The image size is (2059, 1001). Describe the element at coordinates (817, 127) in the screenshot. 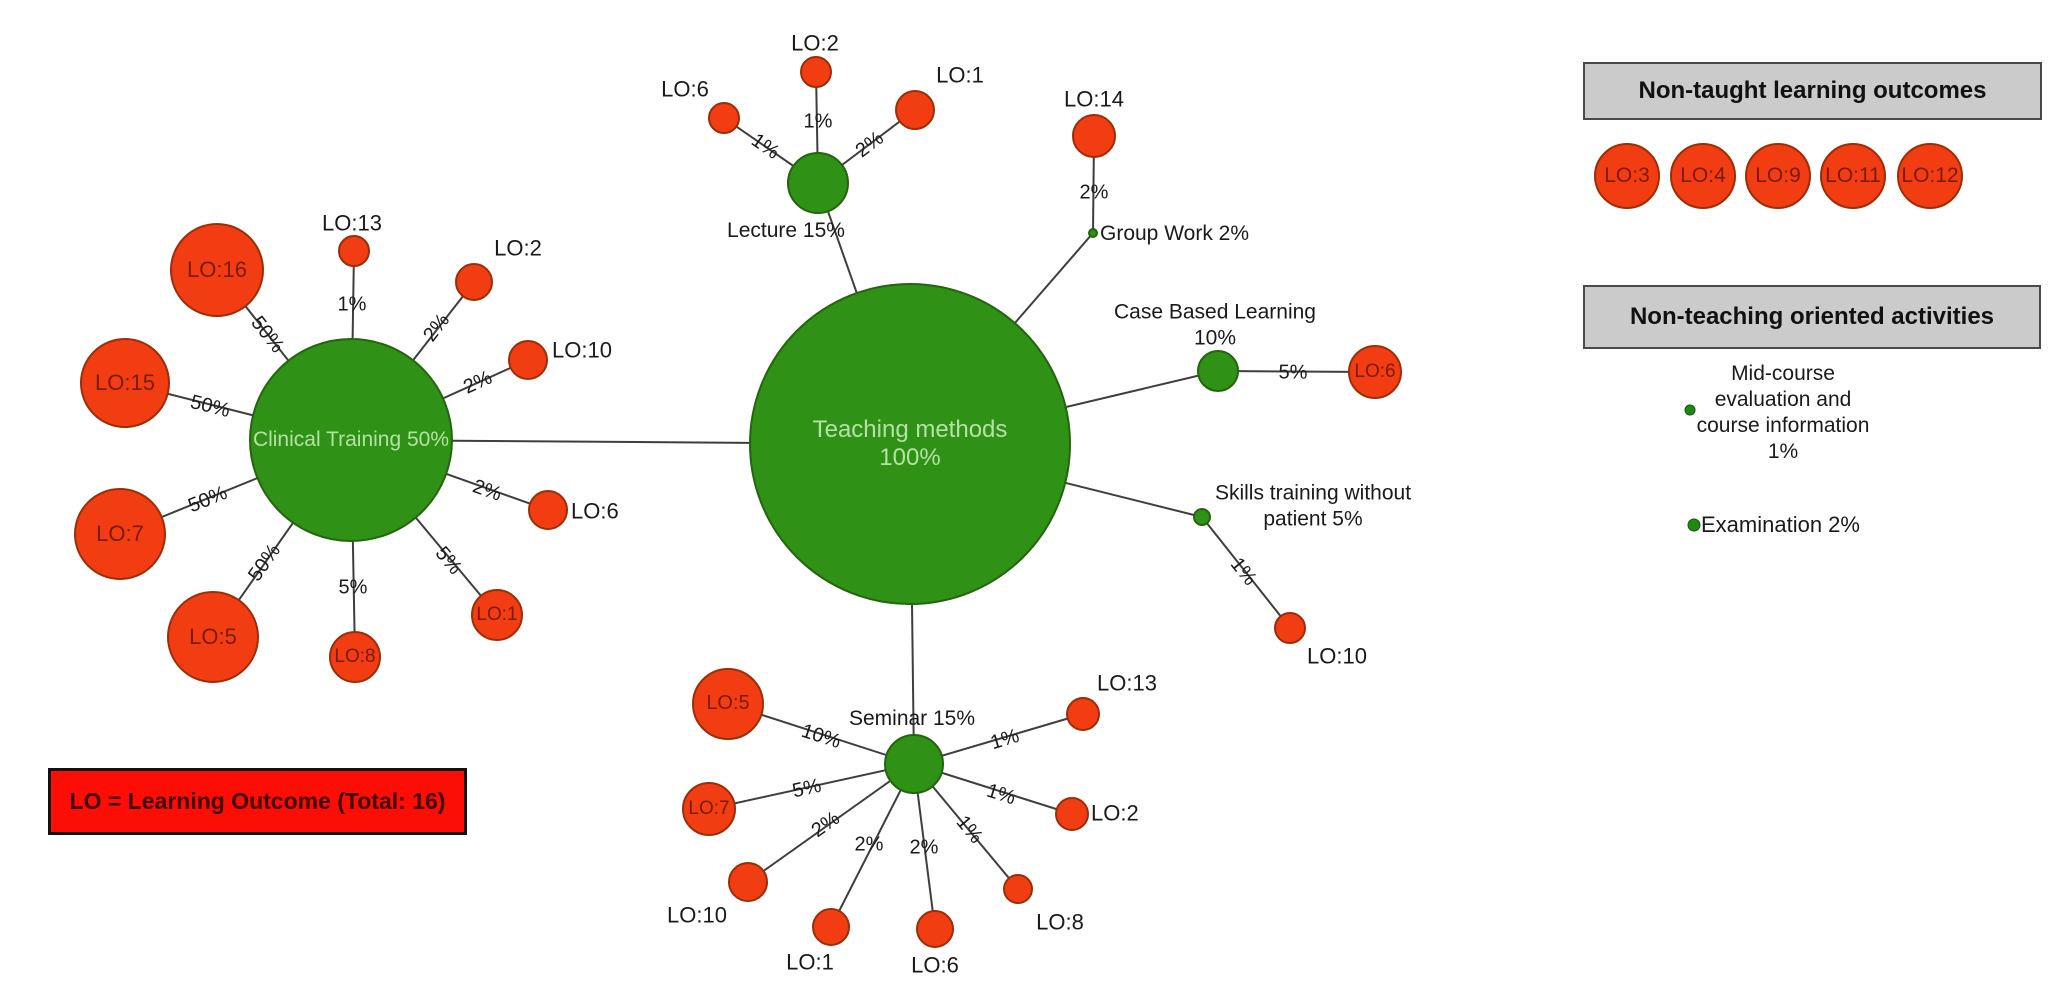

I see `edge-lecture-lec_lo2` at that location.